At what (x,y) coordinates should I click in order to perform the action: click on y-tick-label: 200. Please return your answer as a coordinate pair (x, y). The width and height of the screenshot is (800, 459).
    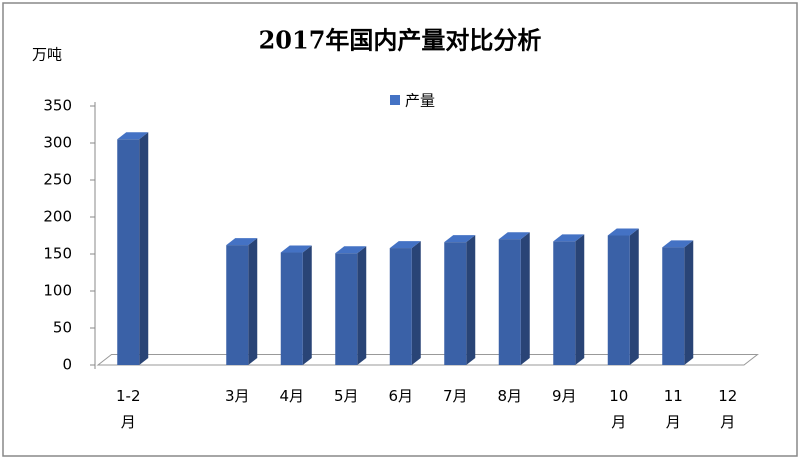
    Looking at the image, I should click on (57, 217).